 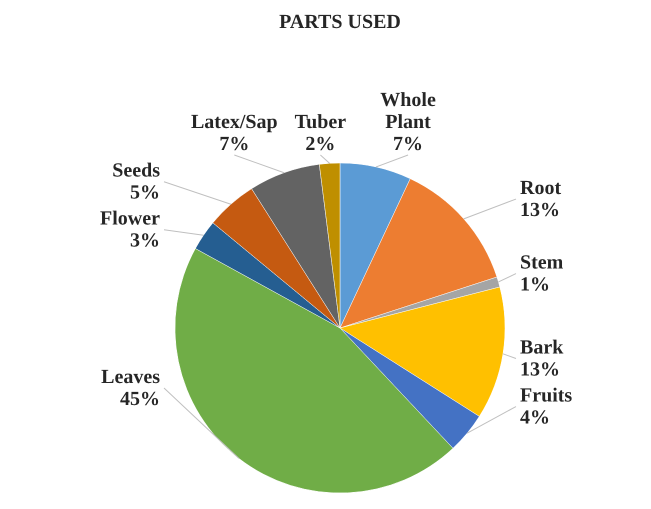 What do you see at coordinates (535, 417) in the screenshot?
I see `data-label: 4%` at bounding box center [535, 417].